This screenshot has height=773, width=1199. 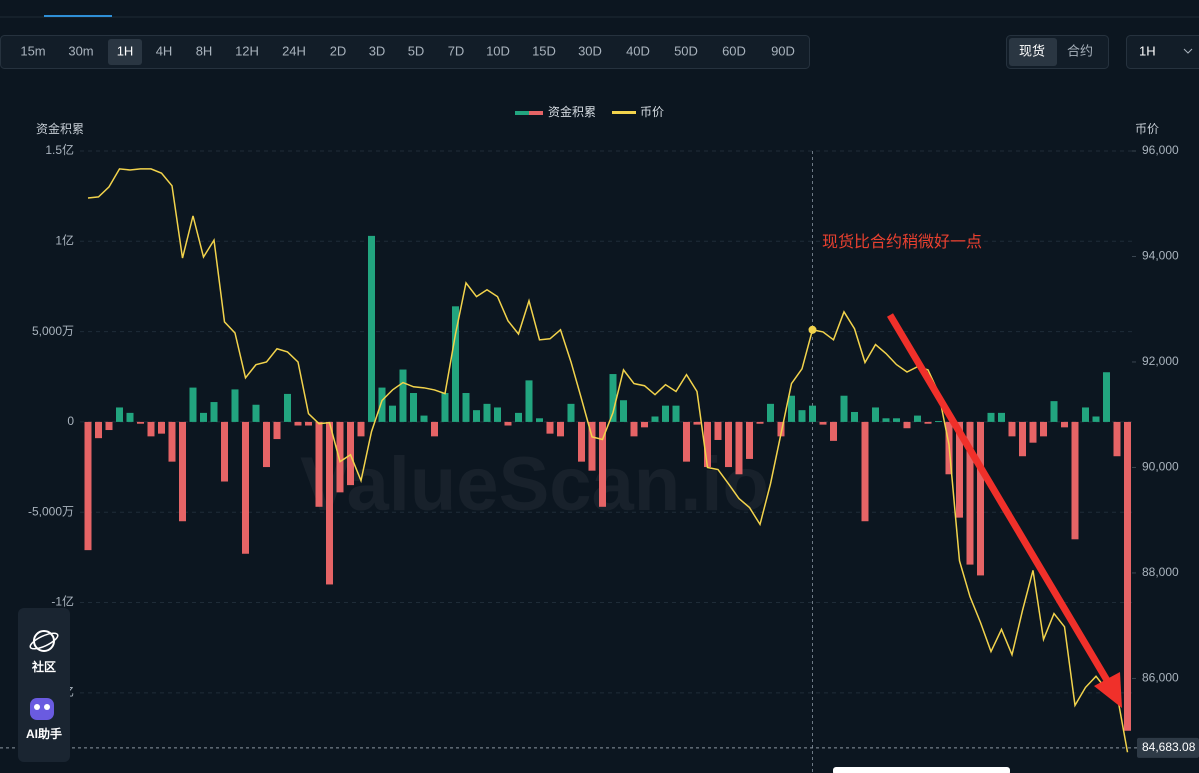 What do you see at coordinates (1080, 50) in the screenshot?
I see `market-tab: 合约` at bounding box center [1080, 50].